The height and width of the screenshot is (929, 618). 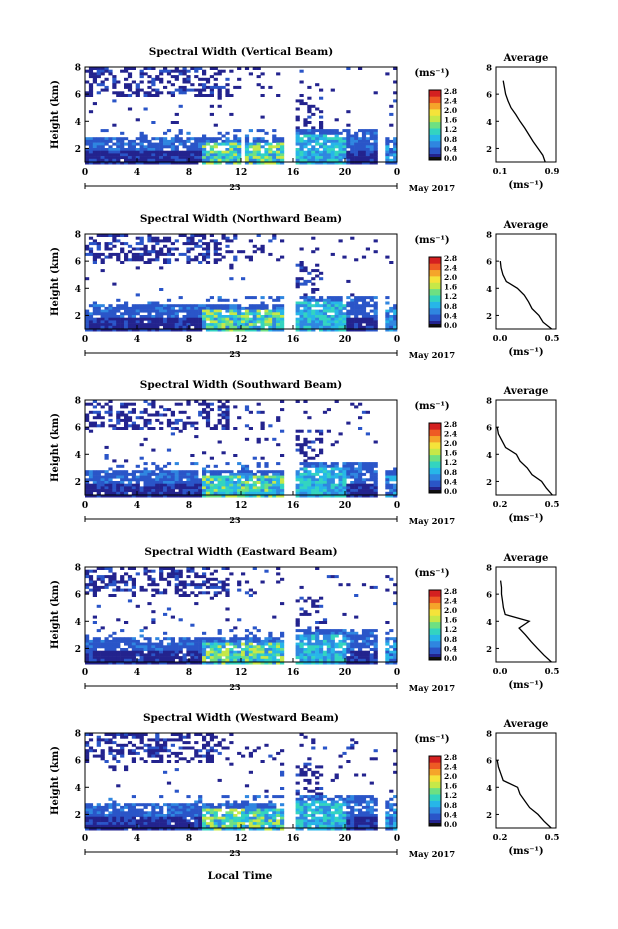 What do you see at coordinates (85, 506) in the screenshot?
I see `x-tick-label: 0` at bounding box center [85, 506].